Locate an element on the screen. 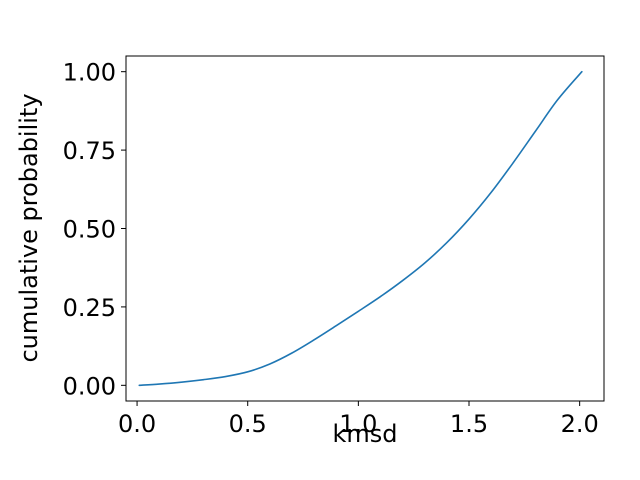 The height and width of the screenshot is (480, 640). x-tick-label: 1.0 is located at coordinates (358, 424).